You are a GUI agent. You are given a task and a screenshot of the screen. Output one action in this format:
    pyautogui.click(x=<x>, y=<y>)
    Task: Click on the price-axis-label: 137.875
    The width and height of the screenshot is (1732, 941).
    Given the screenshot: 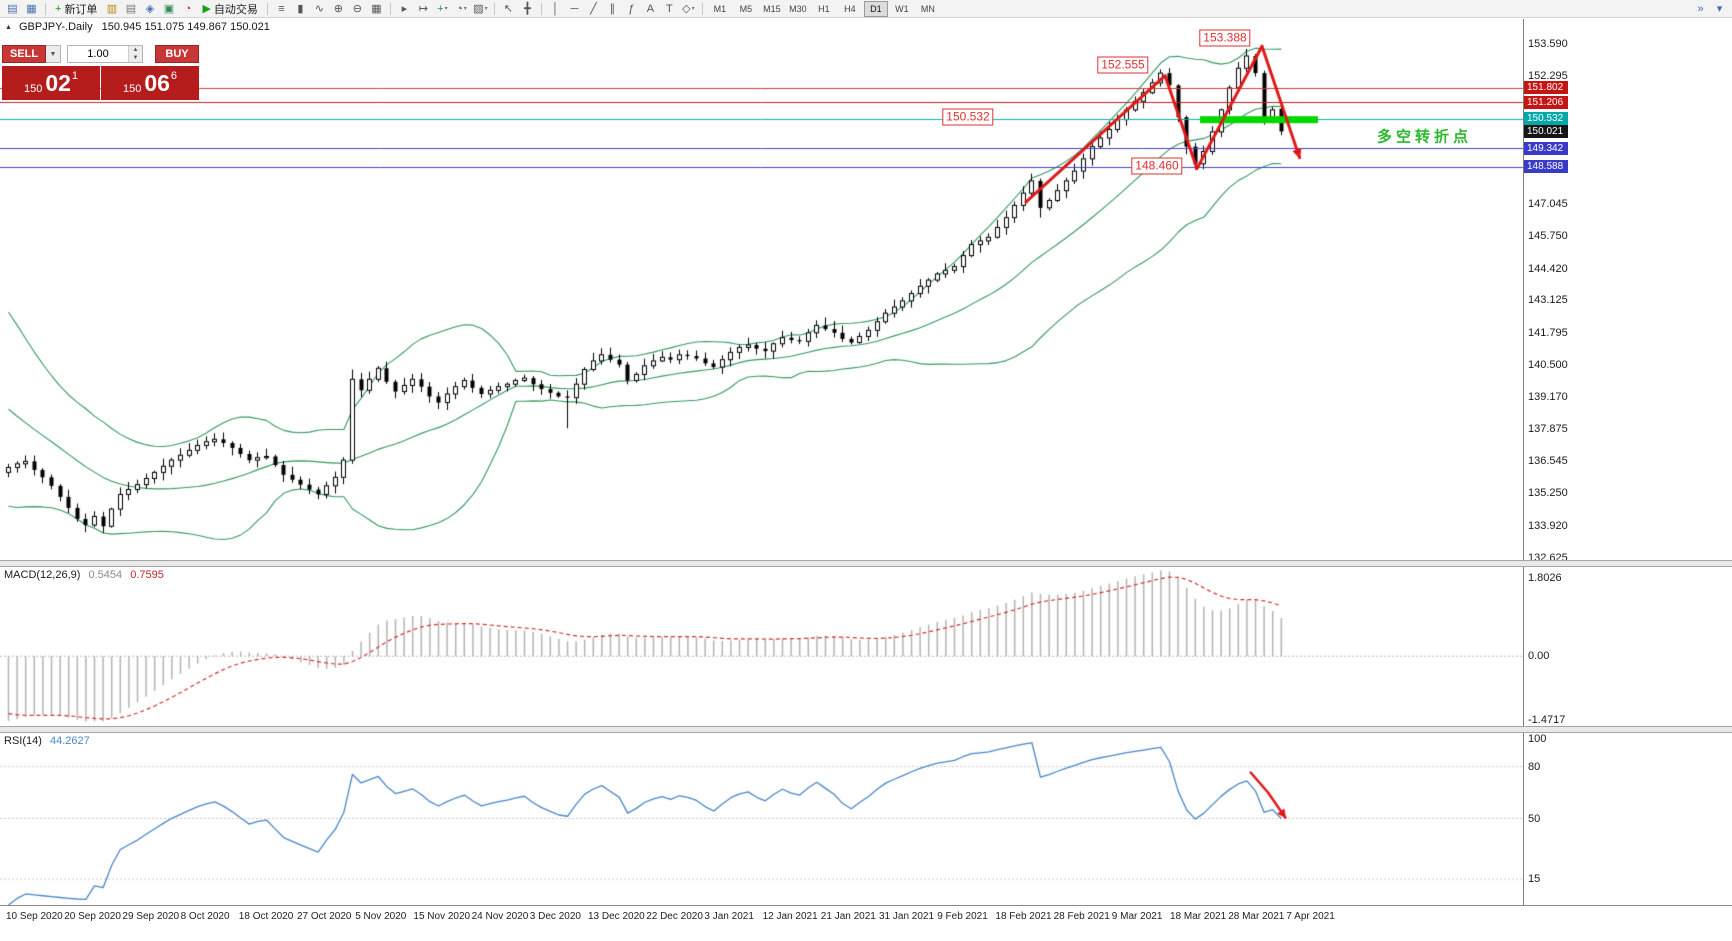 What is the action you would take?
    pyautogui.click(x=1548, y=428)
    